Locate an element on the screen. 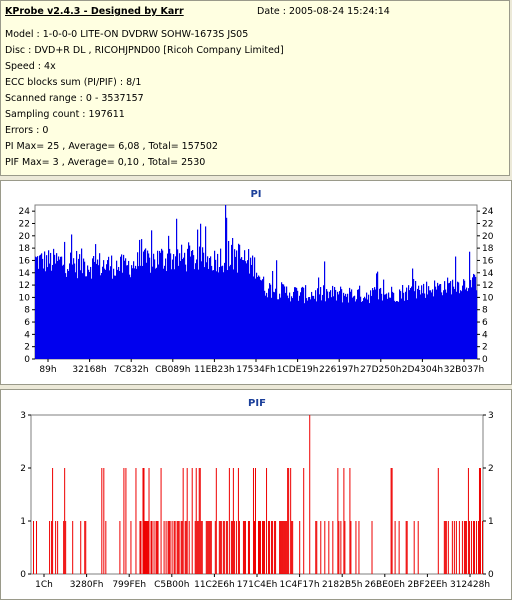 Image resolution: width=512 pixels, height=600 pixels. y-tick-label: 1 is located at coordinates (23, 522).